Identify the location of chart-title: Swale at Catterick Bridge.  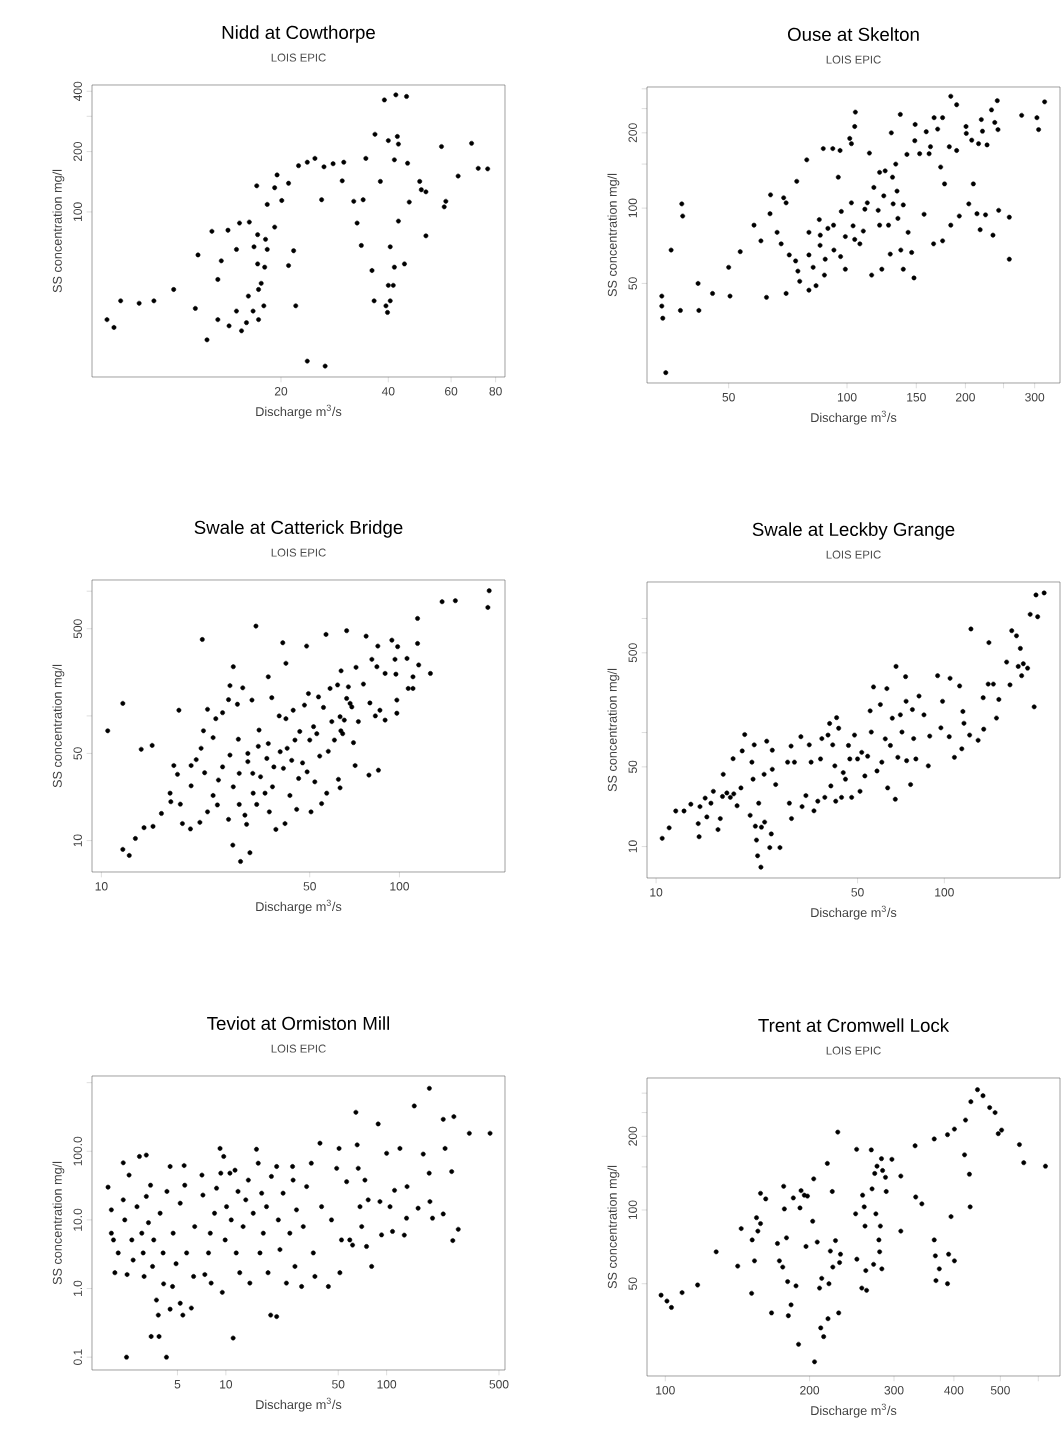
(298, 529).